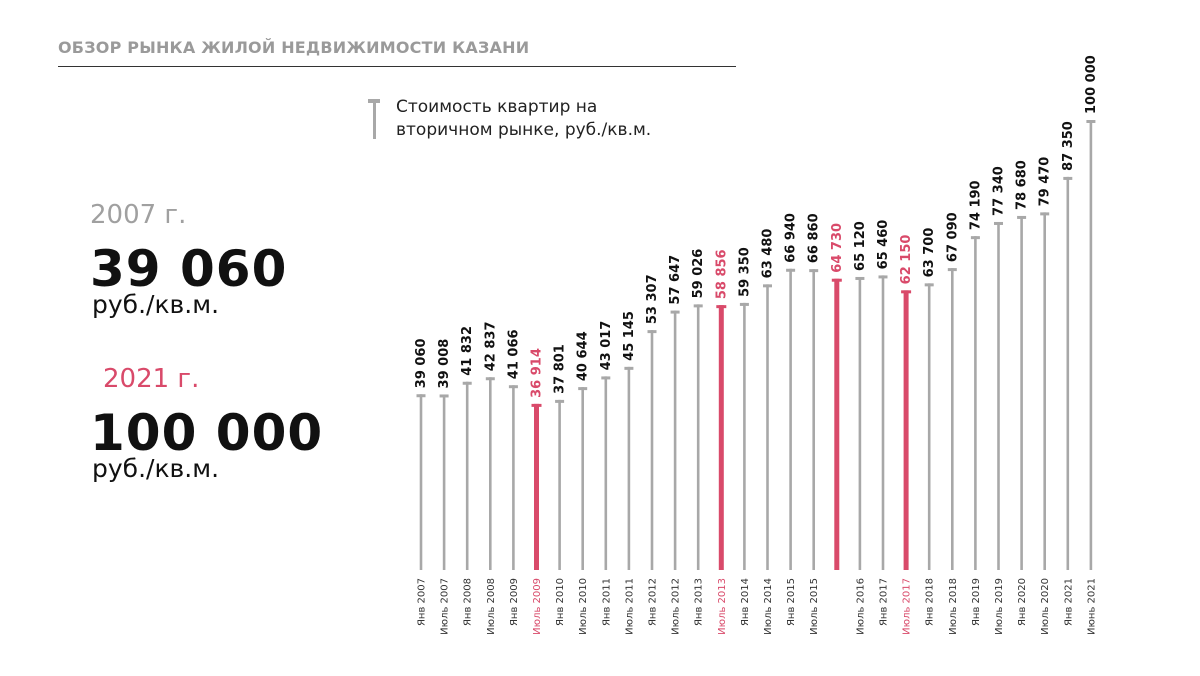 The width and height of the screenshot is (1200, 676). I want to click on category-tick-label: Янв 2010, so click(560, 602).